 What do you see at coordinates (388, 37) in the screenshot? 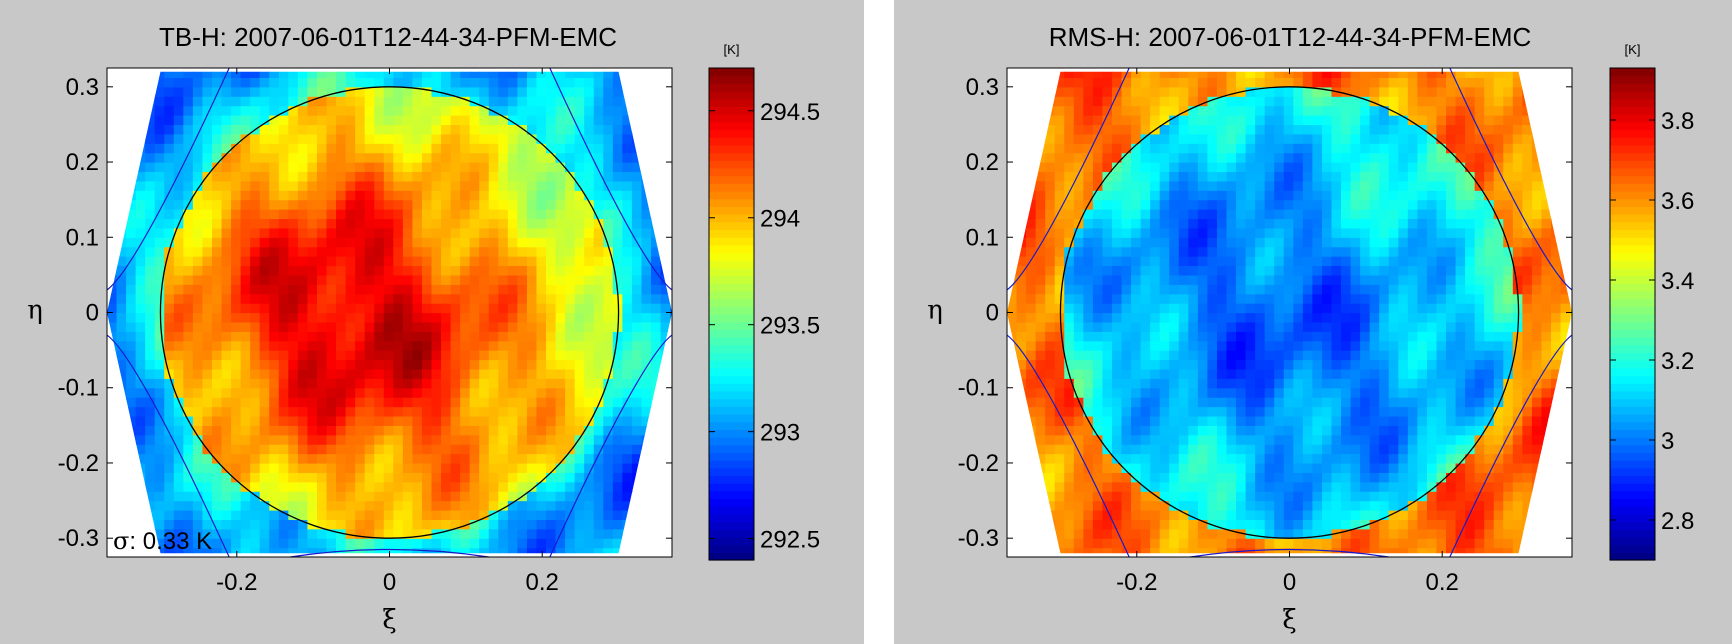
I see `chart-title: TB-H: 2007-06-01T12-44-34-PFM-EMC` at bounding box center [388, 37].